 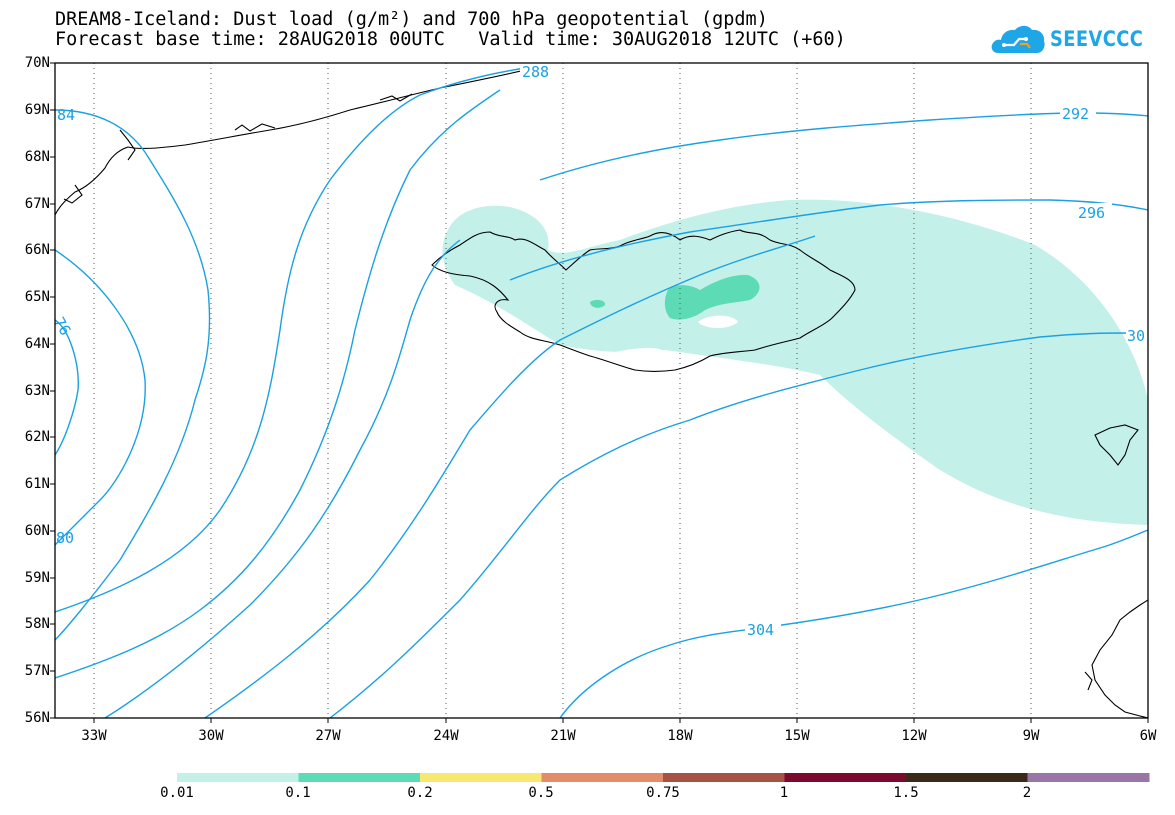 I want to click on lat-label: 63N, so click(x=37, y=391).